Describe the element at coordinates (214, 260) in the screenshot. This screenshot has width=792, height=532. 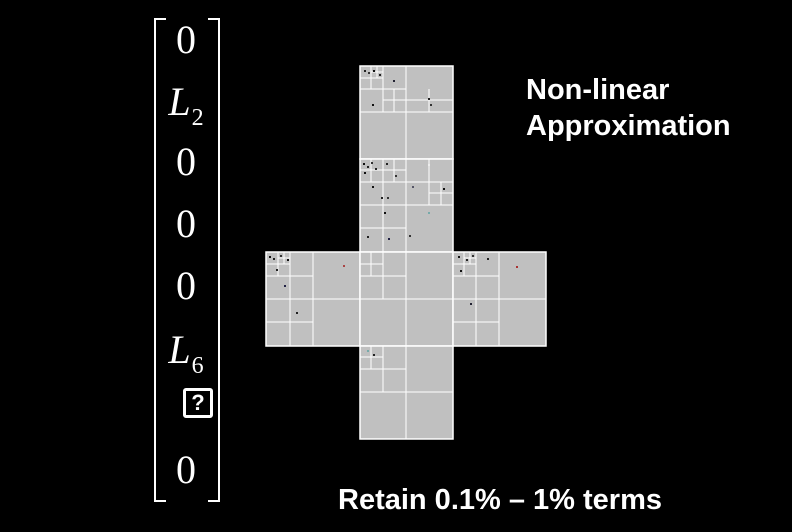
I see `right-bracket` at that location.